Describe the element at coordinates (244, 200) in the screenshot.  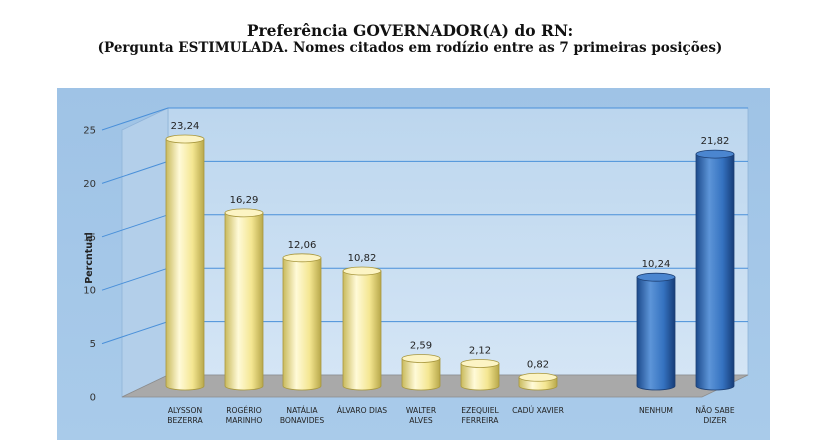
I see `data-label: 16,29` at that location.